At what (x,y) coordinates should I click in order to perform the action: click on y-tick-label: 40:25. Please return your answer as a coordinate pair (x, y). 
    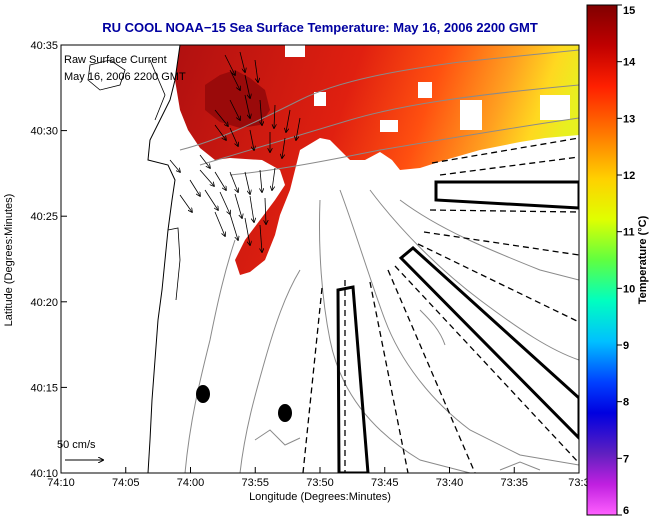
    Looking at the image, I should click on (44, 217).